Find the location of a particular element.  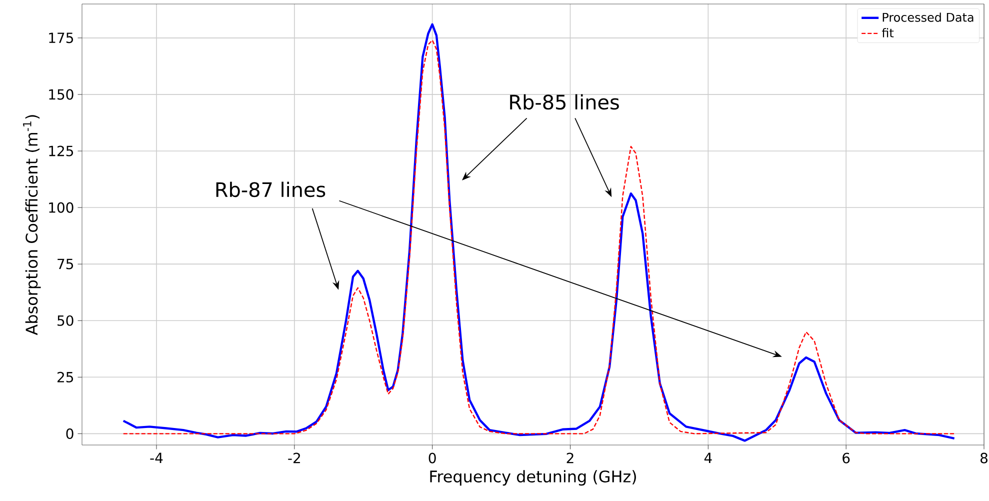

legend-label: fit is located at coordinates (888, 33).